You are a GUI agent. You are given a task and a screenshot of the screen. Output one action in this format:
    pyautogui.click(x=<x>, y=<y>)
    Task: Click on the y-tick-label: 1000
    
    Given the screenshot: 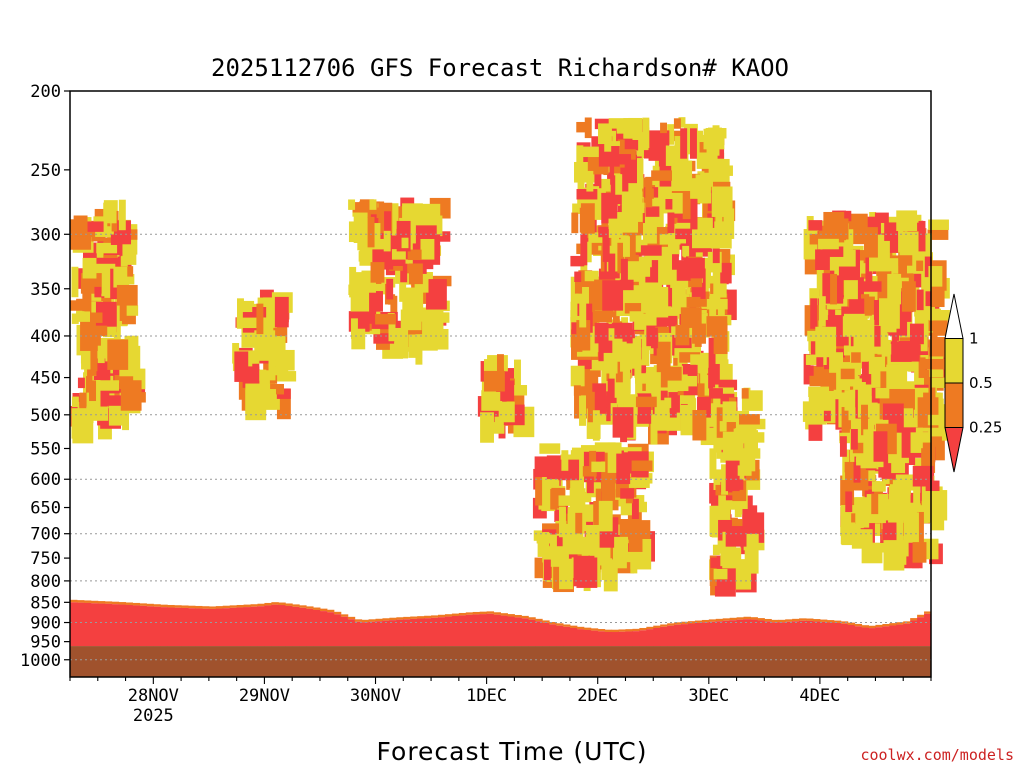 What is the action you would take?
    pyautogui.click(x=40, y=661)
    